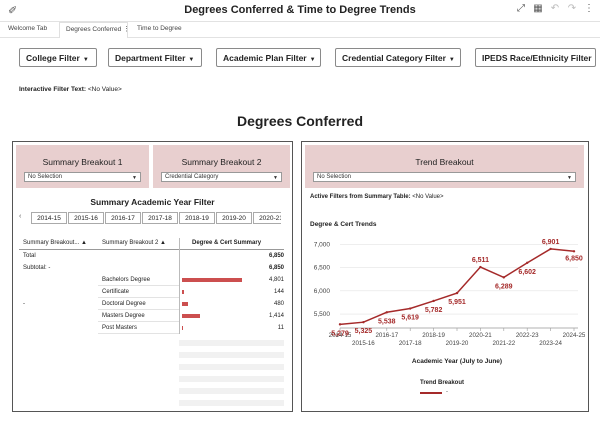 Image resolution: width=600 pixels, height=424 pixels. Describe the element at coordinates (268, 57) in the screenshot. I see `academic-plan-filter-button: Academic Plan Filter ▼` at that location.